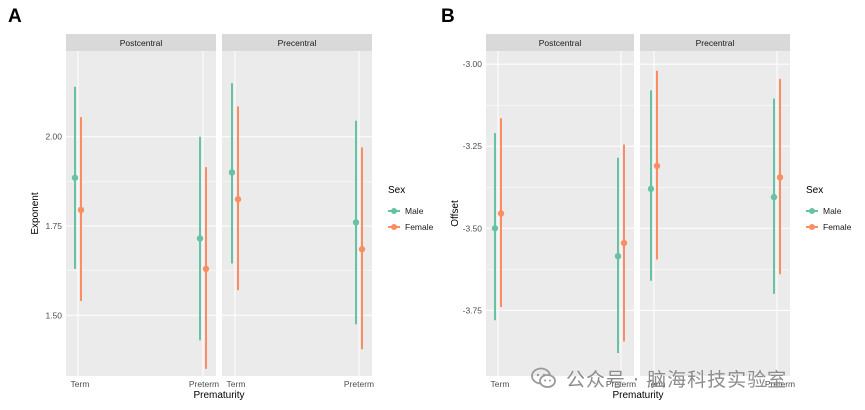  Describe the element at coordinates (53, 315) in the screenshot. I see `y-tick-label: 1.50` at that location.